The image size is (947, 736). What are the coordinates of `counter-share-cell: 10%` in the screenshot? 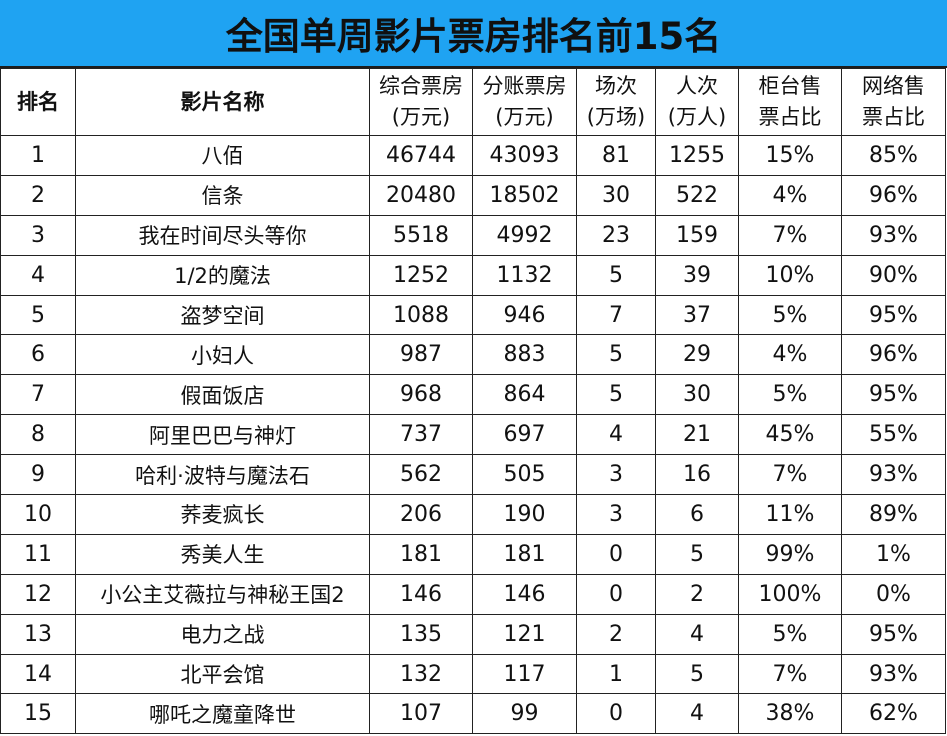 It's located at (790, 275).